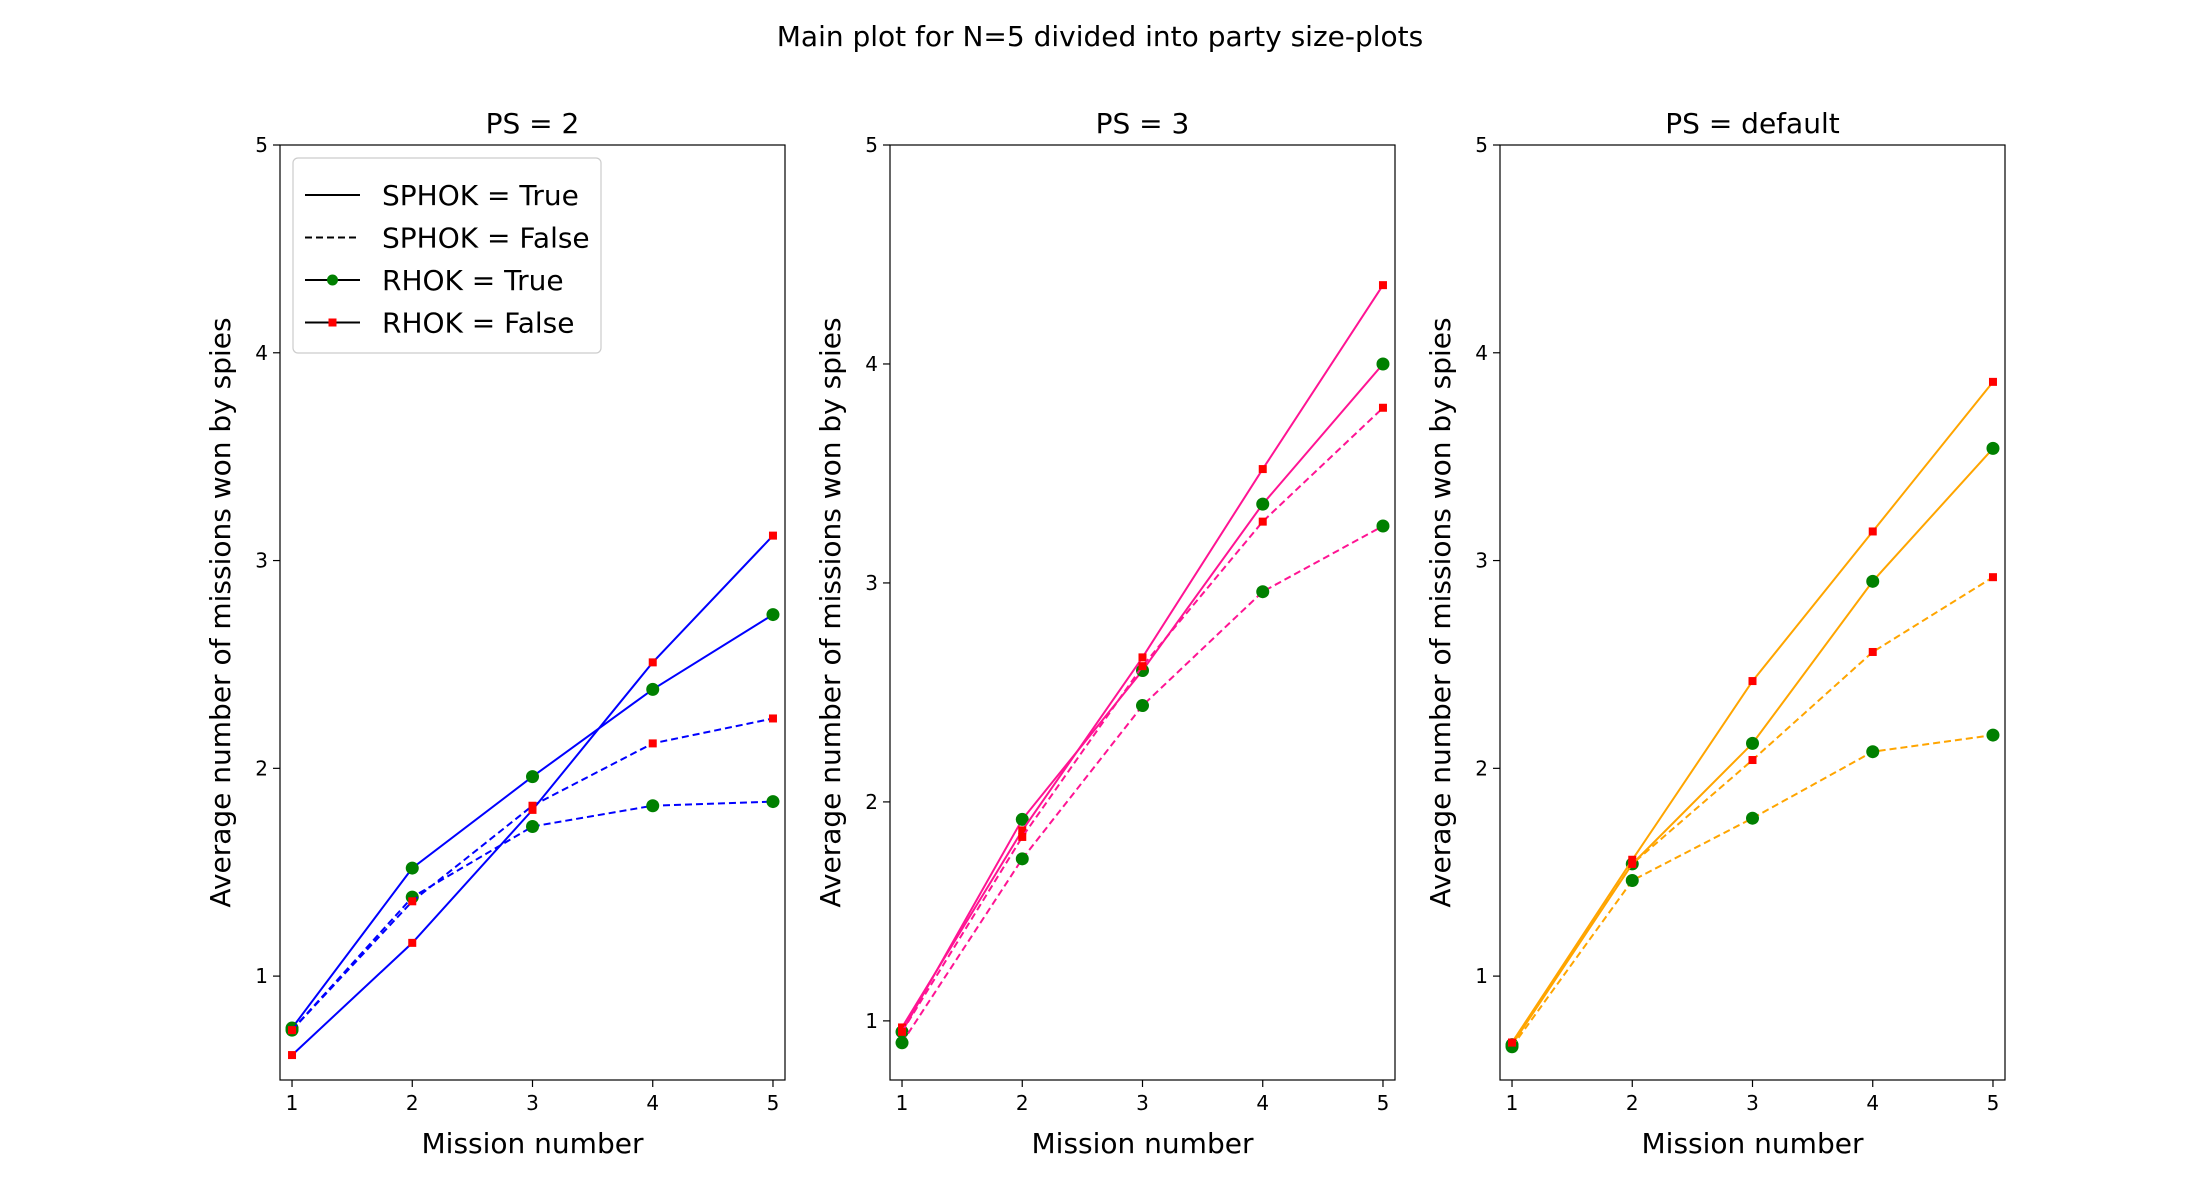 The height and width of the screenshot is (1200, 2200). What do you see at coordinates (1752, 123) in the screenshot?
I see `subplot-title: PS = default` at bounding box center [1752, 123].